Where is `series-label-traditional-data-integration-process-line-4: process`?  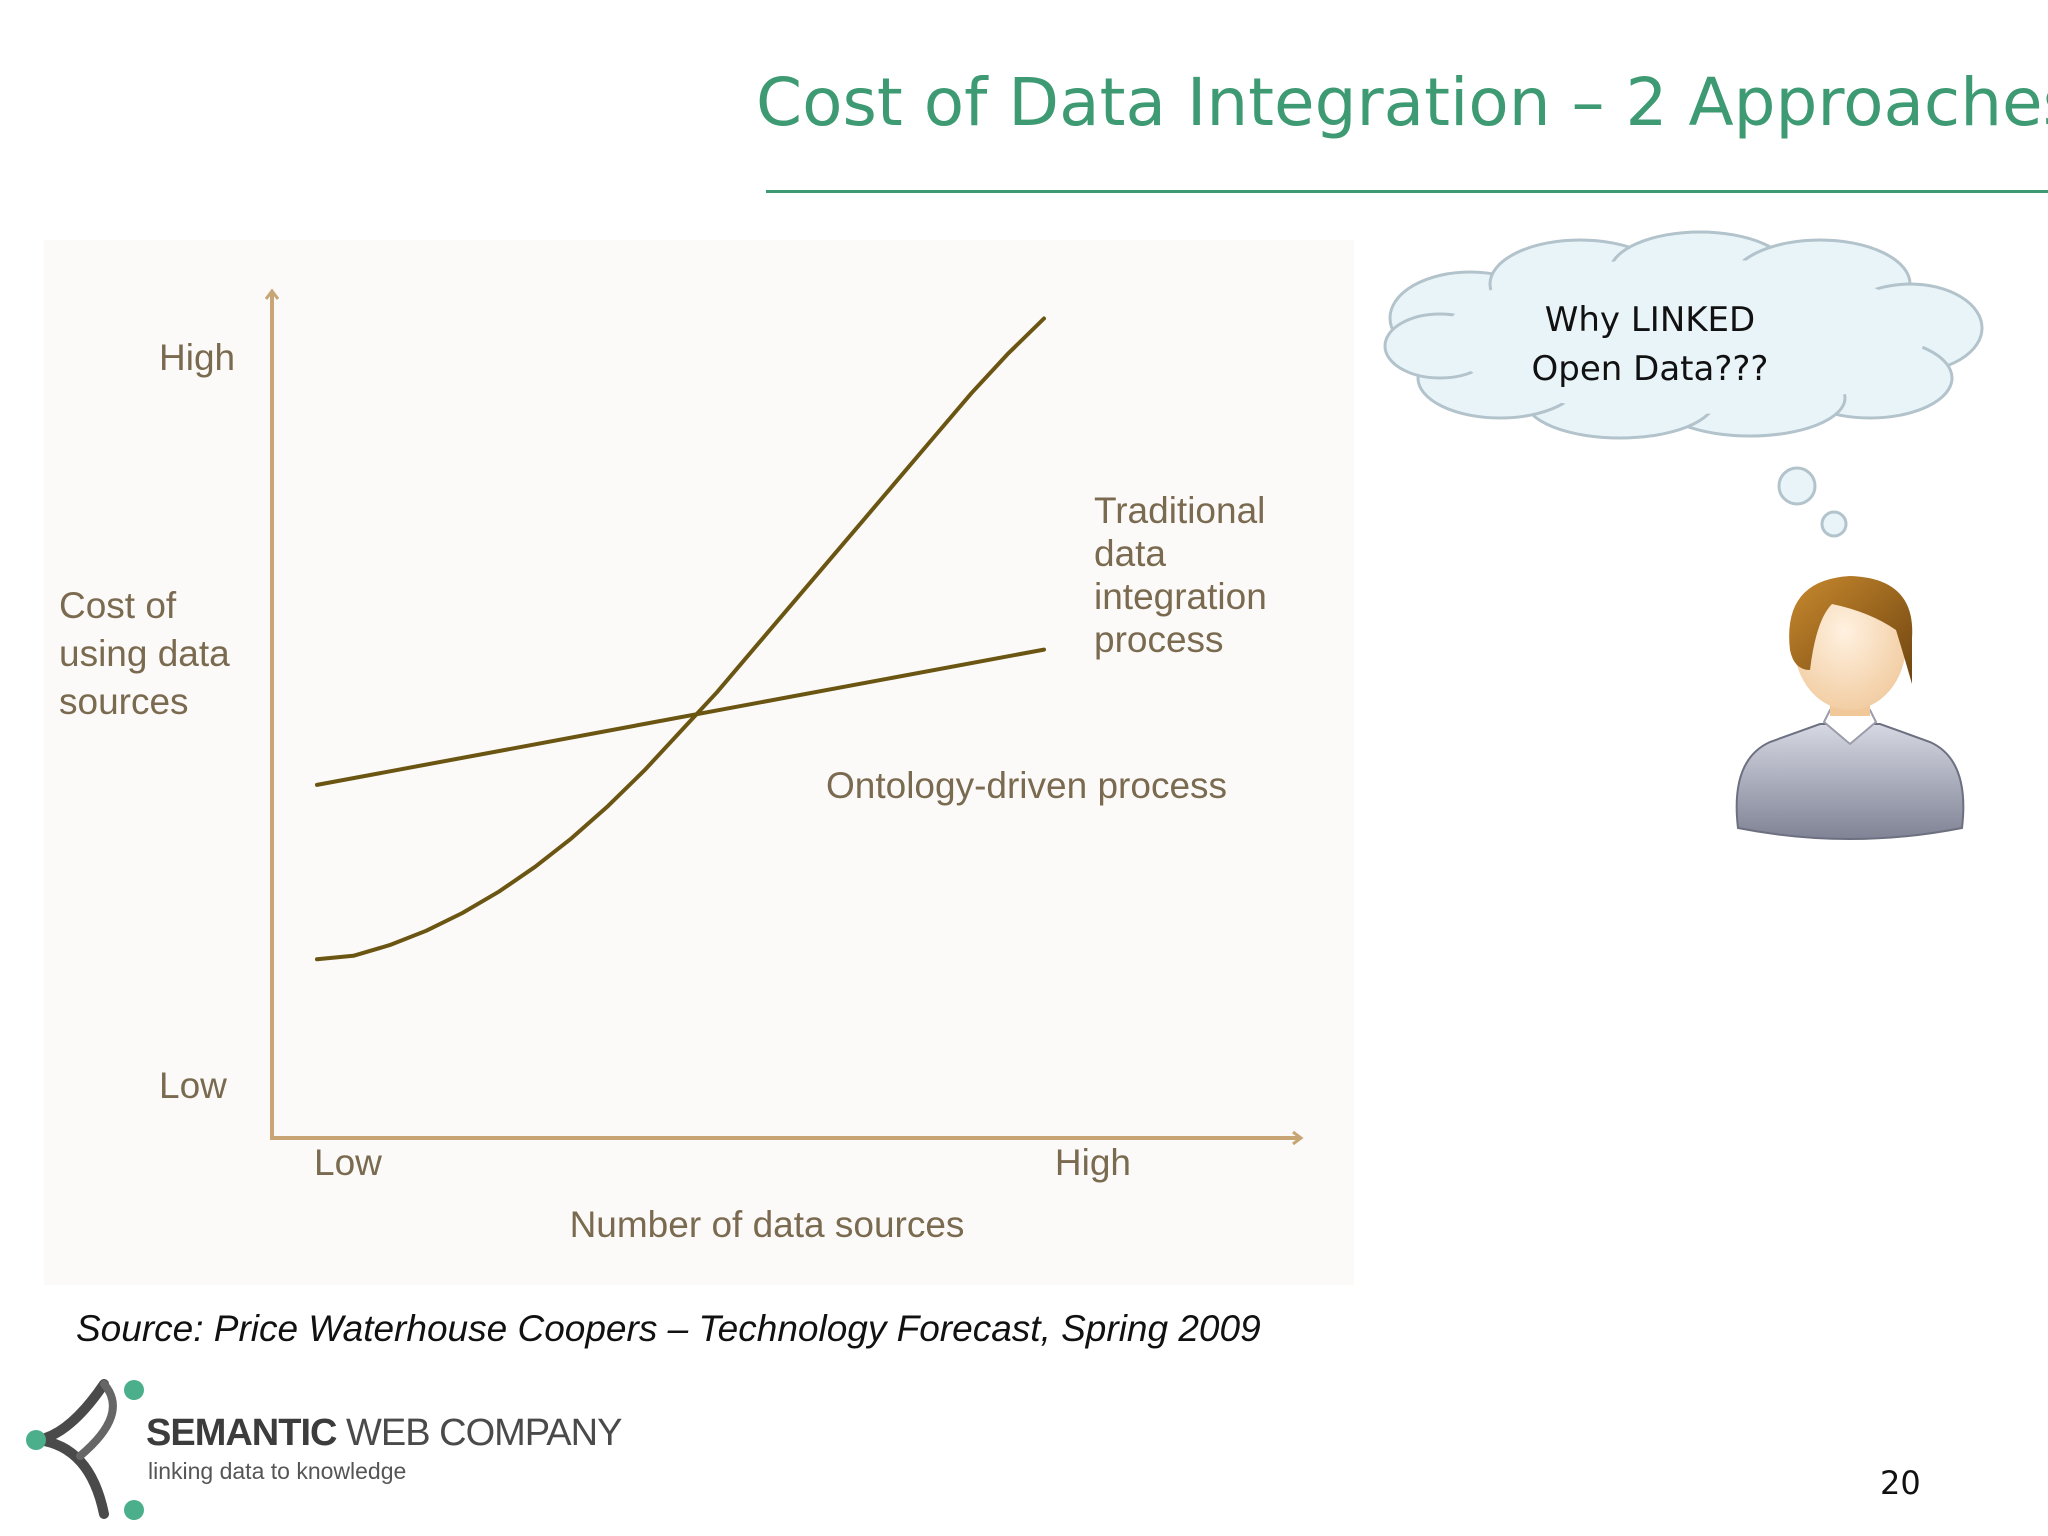
series-label-traditional-data-integration-process-line-4: process is located at coordinates (1159, 639).